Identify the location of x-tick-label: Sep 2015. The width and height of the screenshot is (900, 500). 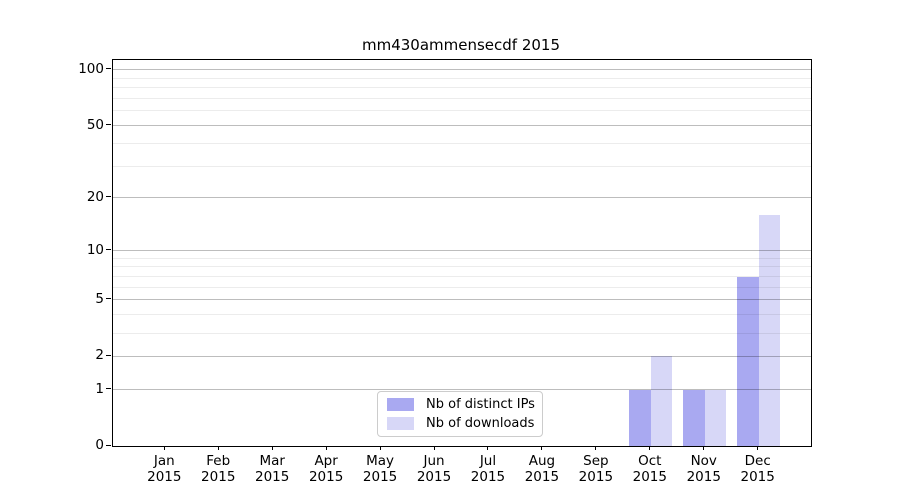
(596, 469).